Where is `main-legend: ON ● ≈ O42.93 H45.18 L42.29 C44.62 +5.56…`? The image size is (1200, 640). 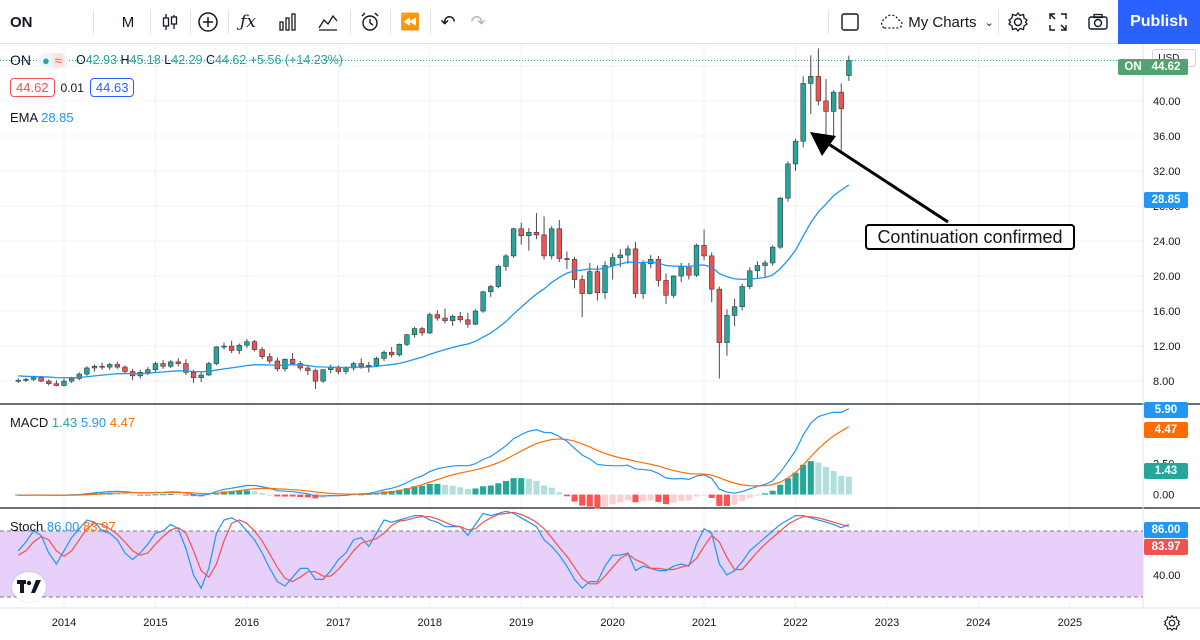
main-legend: ON ● ≈ O42.93 H45.18 L42.29 C44.62 +5.56… is located at coordinates (176, 60).